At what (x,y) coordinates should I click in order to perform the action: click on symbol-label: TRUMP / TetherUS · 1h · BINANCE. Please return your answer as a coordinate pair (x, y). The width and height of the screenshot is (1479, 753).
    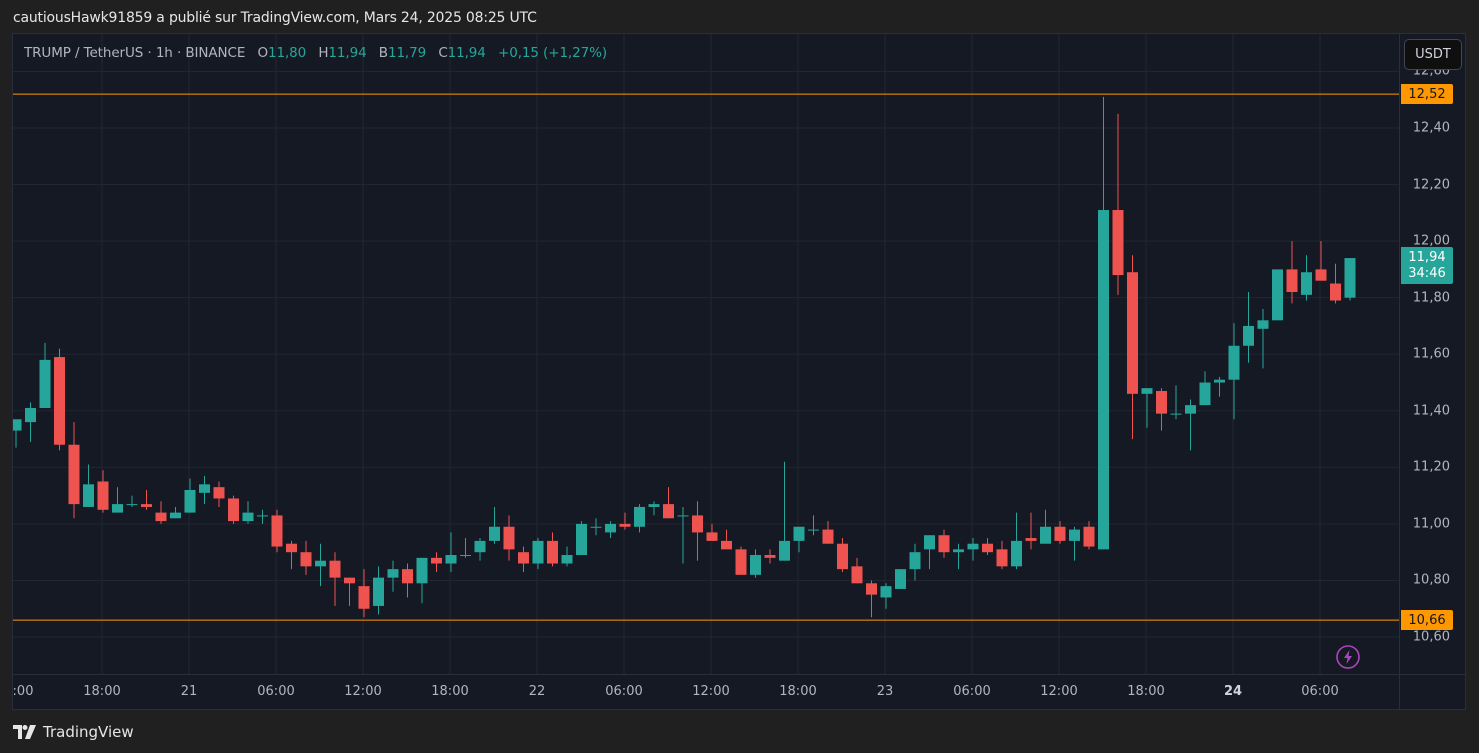
    Looking at the image, I should click on (135, 53).